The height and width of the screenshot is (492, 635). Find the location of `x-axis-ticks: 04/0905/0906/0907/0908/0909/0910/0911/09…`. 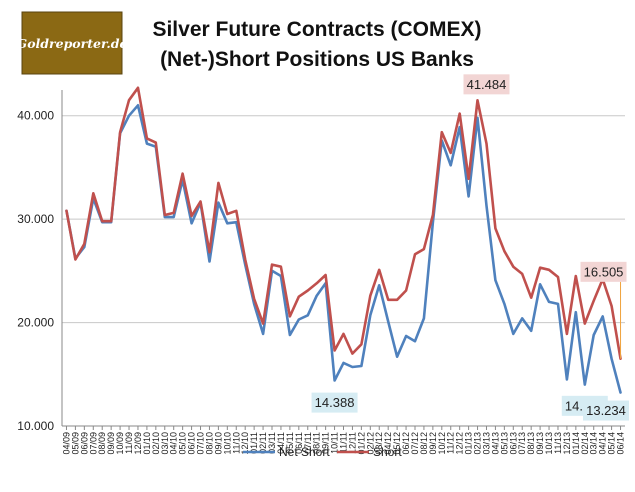

x-axis-ticks: 04/0905/0906/0907/0908/0909/0910/0911/09… is located at coordinates (343, 440).